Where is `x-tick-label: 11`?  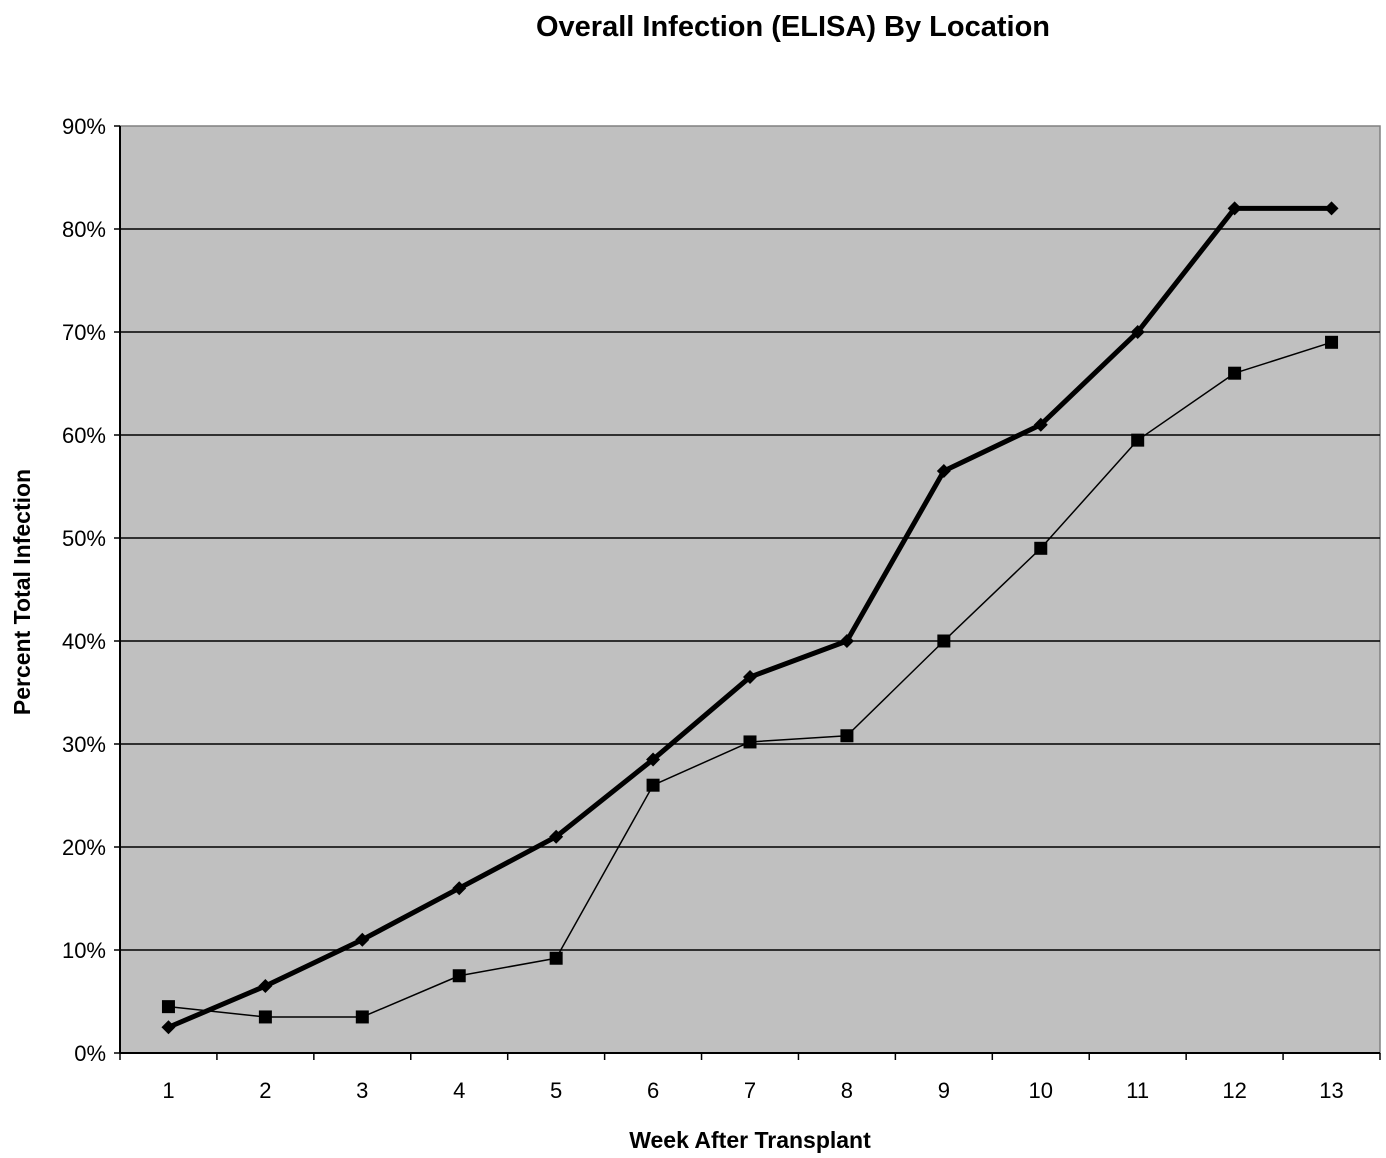
x-tick-label: 11 is located at coordinates (1137, 1090).